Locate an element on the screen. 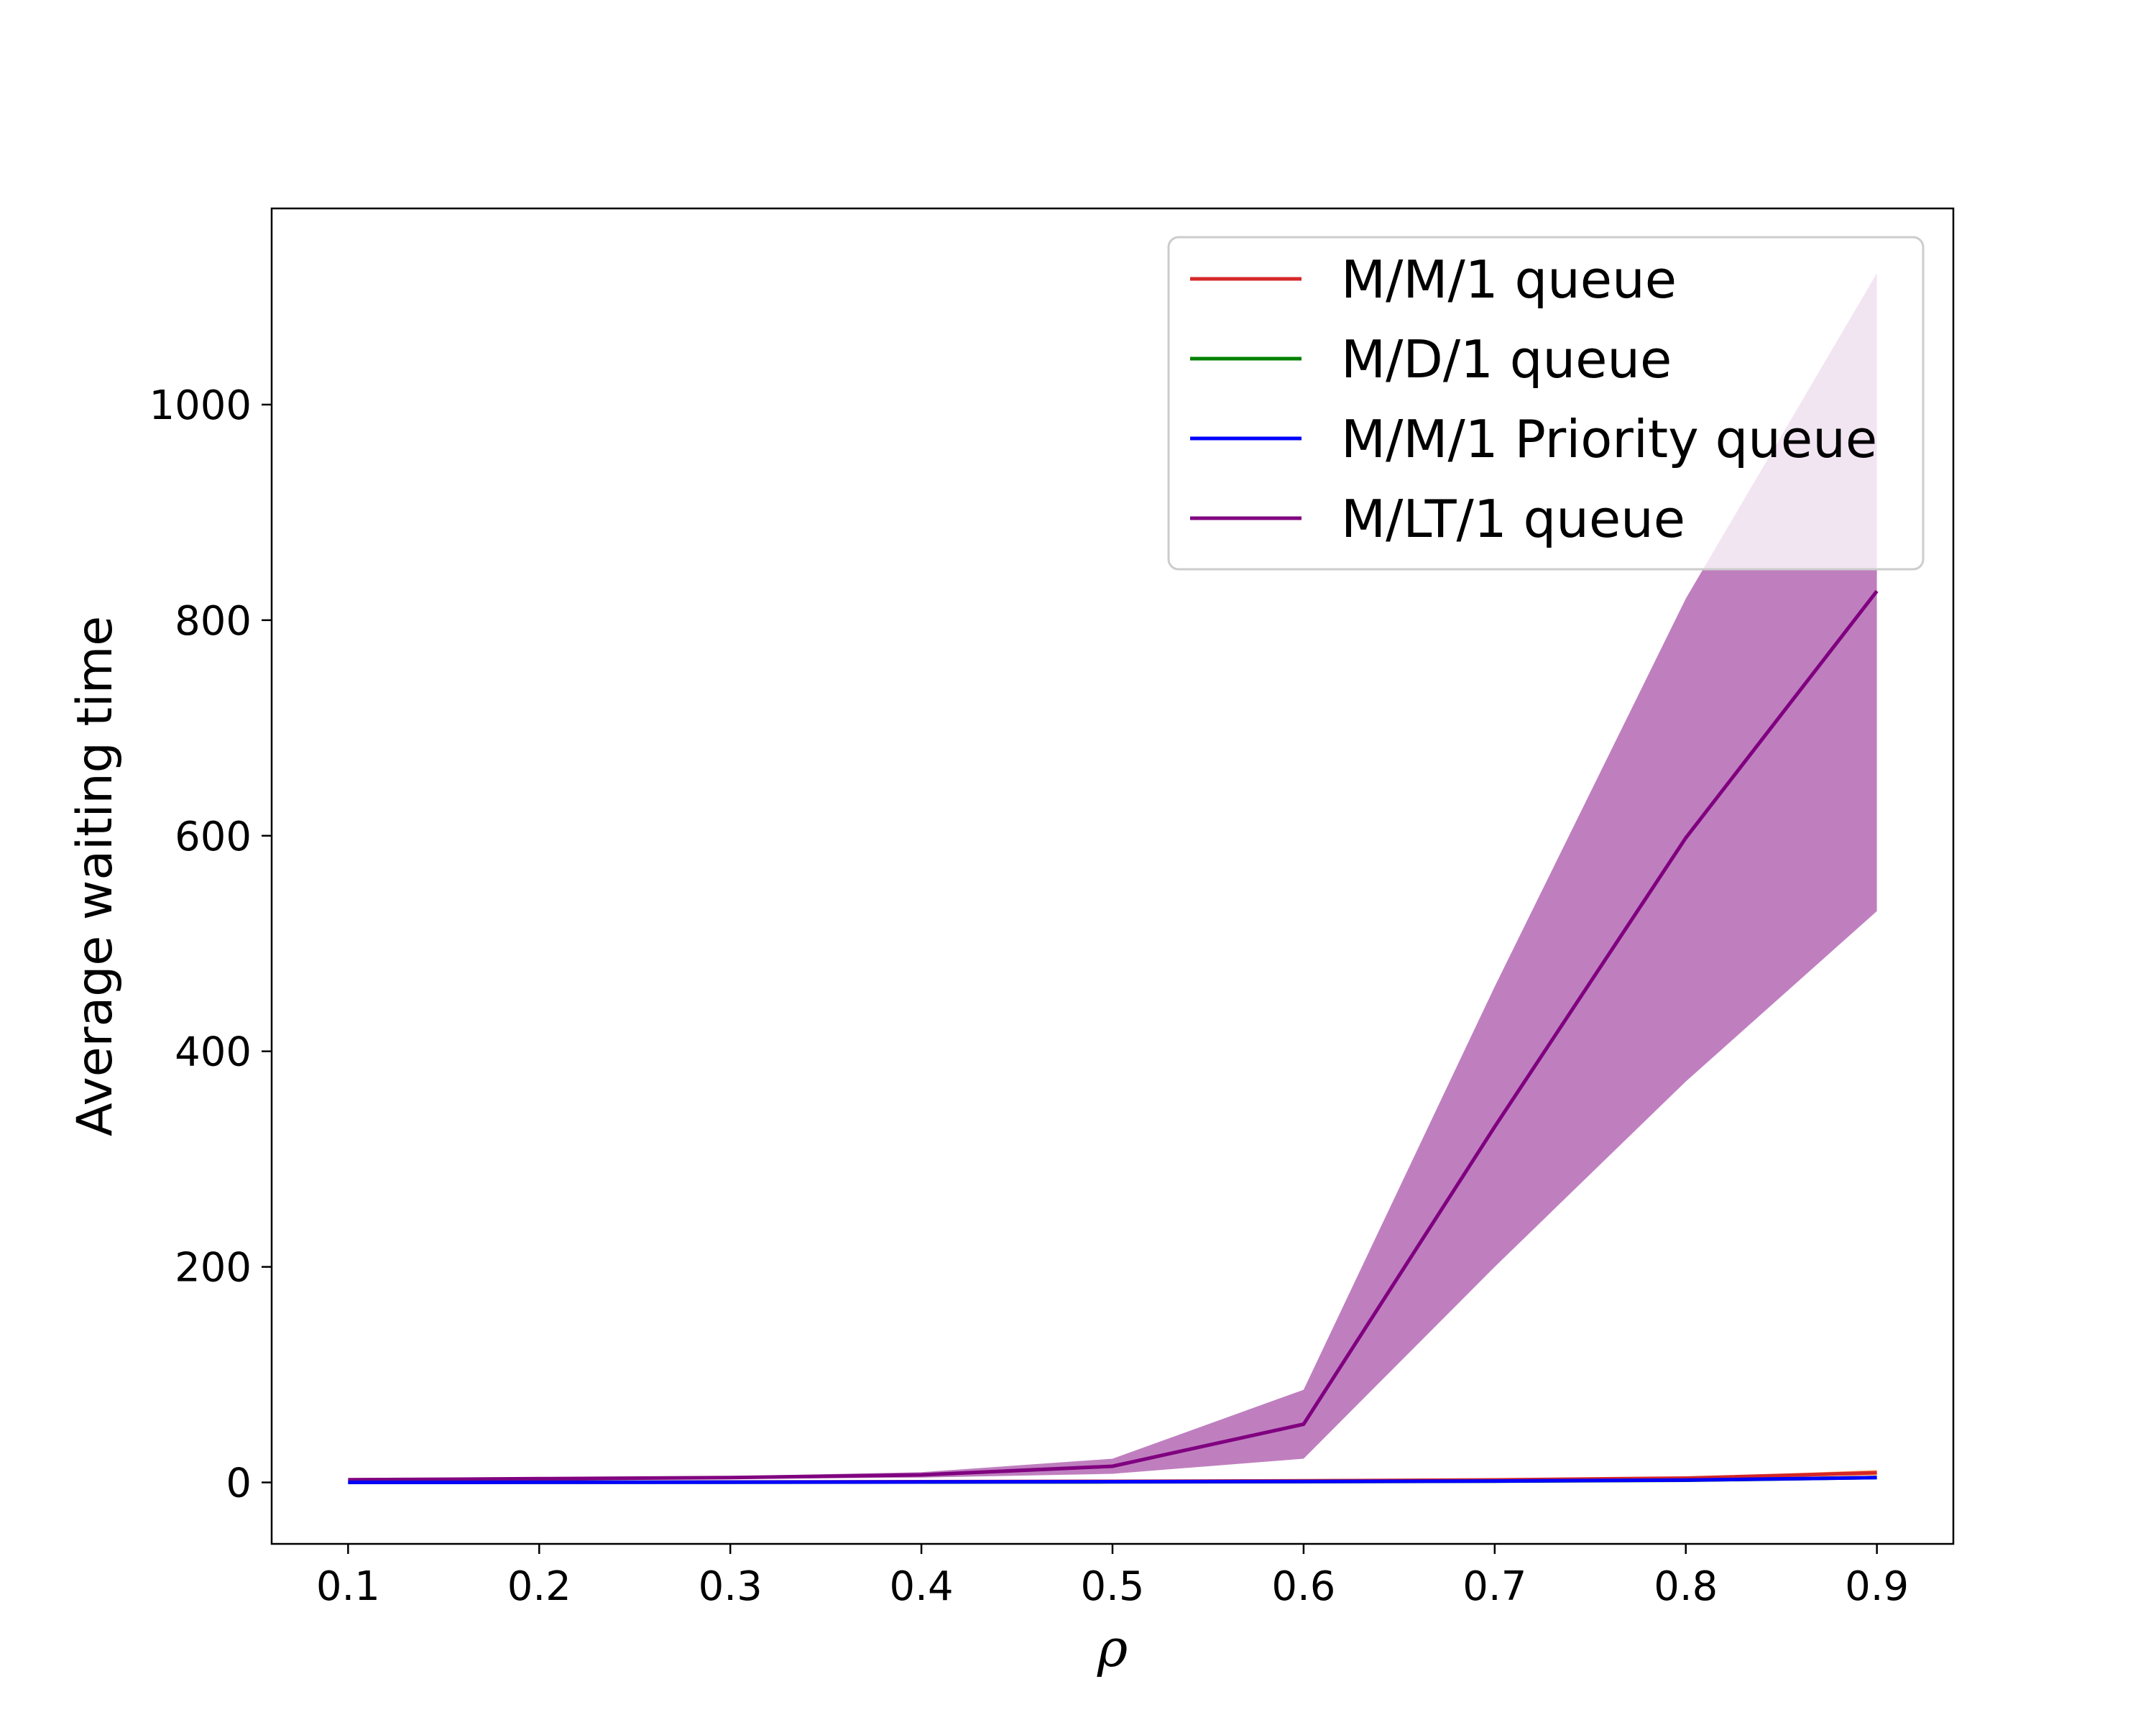 Image resolution: width=2156 pixels, height=1725 pixels. y-tick-label: 200 is located at coordinates (214, 1268).